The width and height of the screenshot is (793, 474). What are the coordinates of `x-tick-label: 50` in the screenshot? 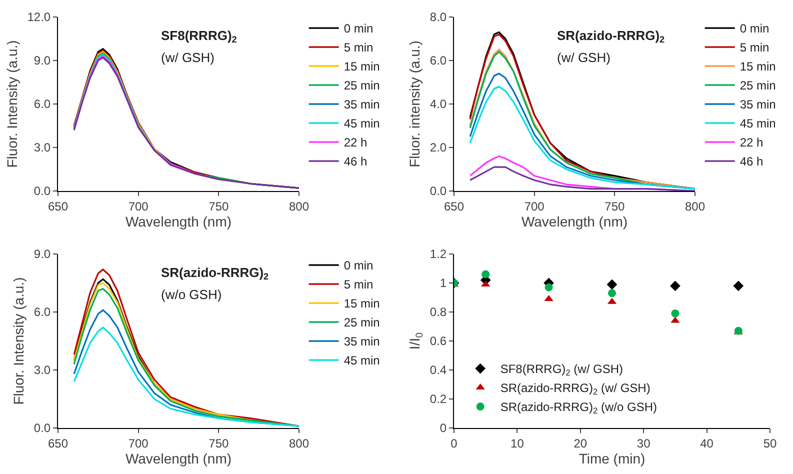 It's located at (770, 443).